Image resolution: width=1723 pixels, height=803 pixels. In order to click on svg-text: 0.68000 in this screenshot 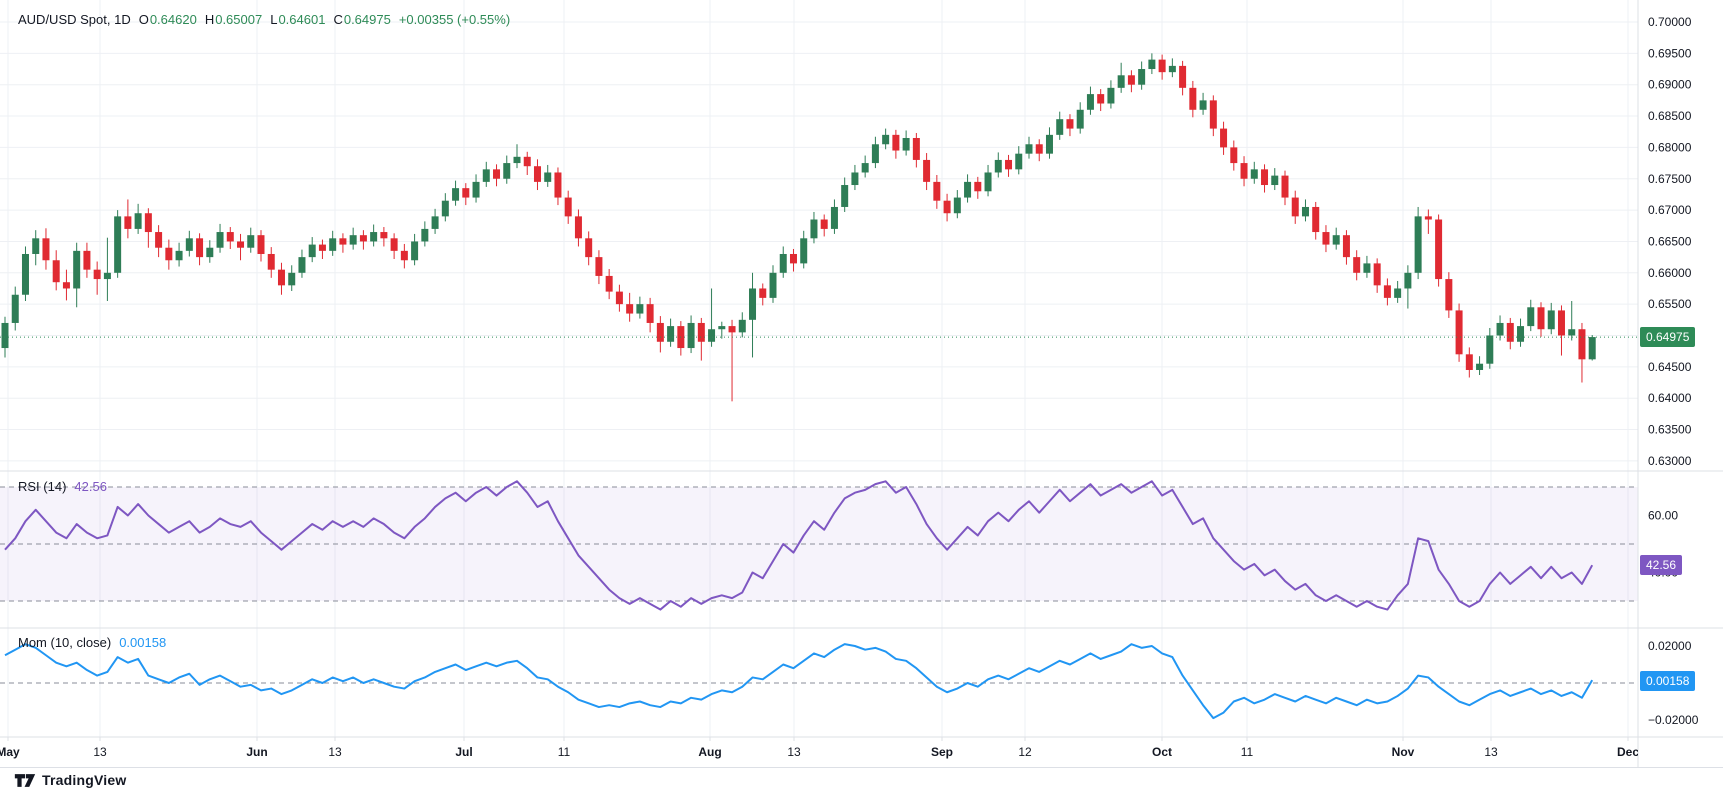, I will do `click(1670, 147)`.